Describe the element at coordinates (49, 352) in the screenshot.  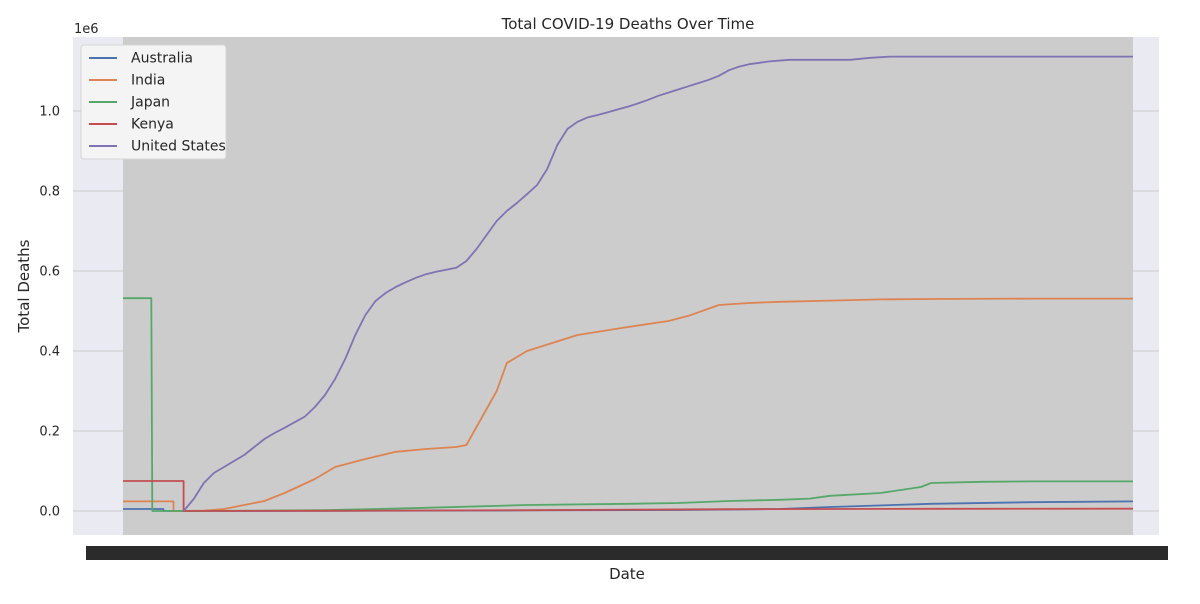
I see `y-tick-label: 0.4` at that location.